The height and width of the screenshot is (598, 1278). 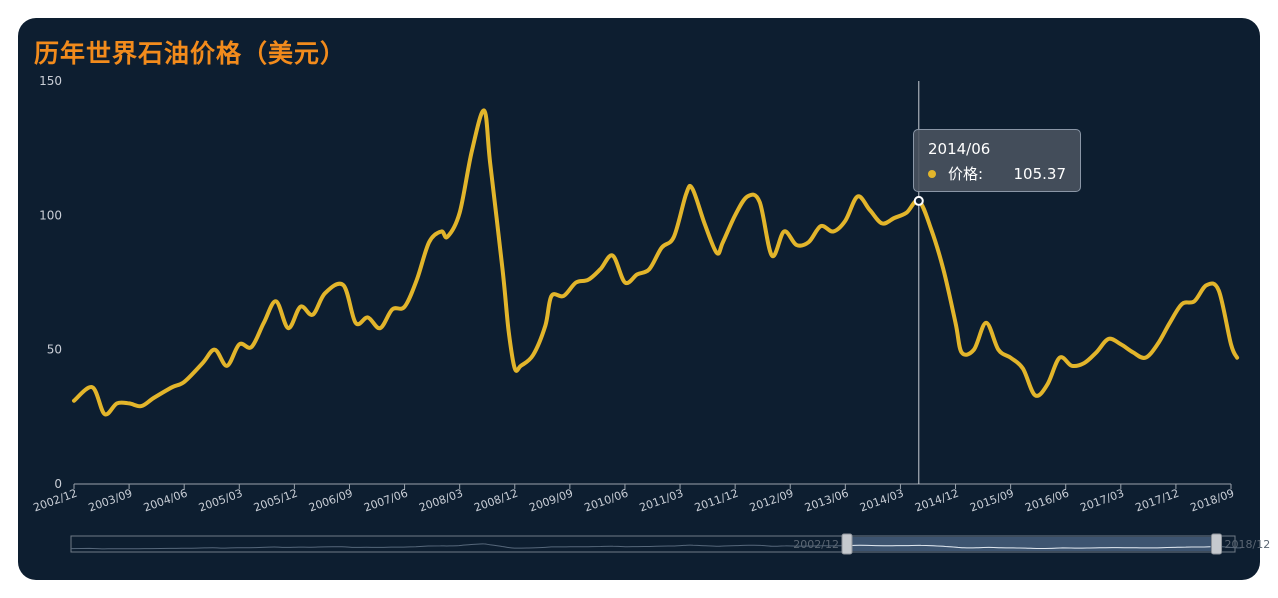 What do you see at coordinates (1046, 501) in the screenshot?
I see `x-tick-label: 2016/06` at bounding box center [1046, 501].